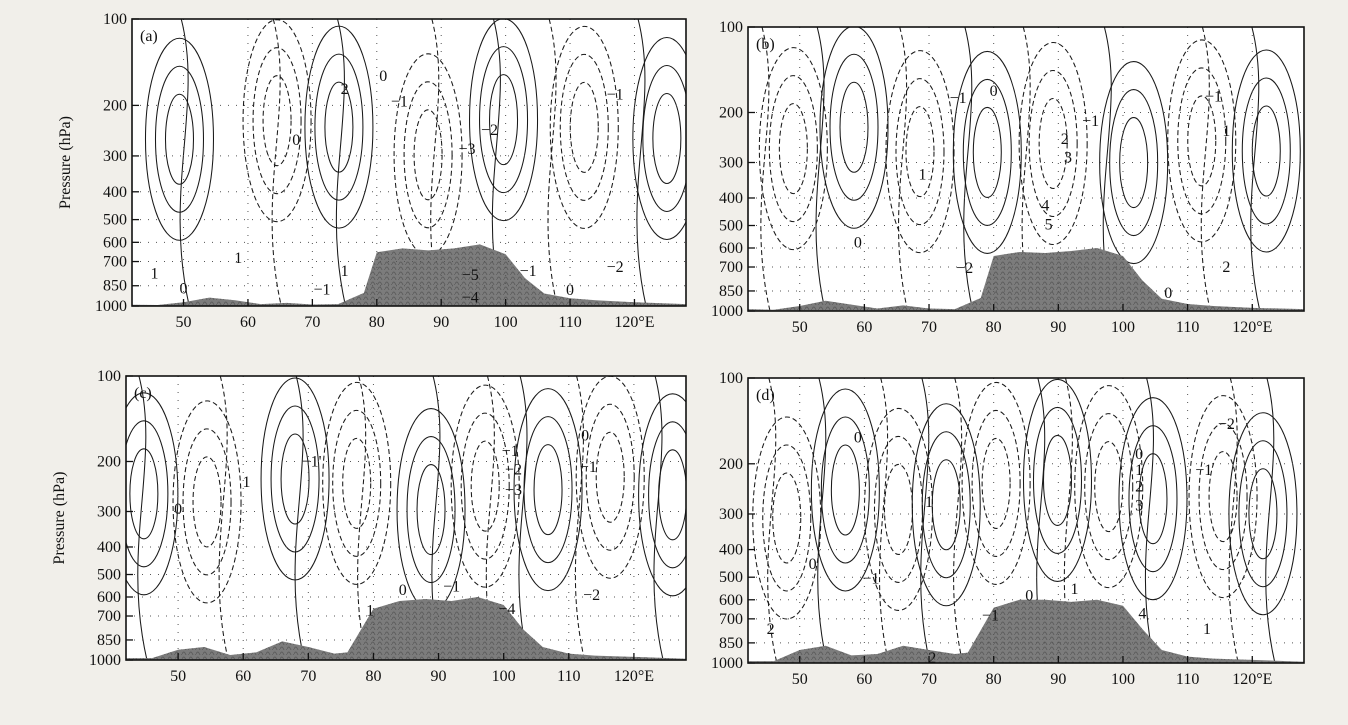 This screenshot has width=1348, height=725. I want to click on contour-label: 3, so click(1139, 505).